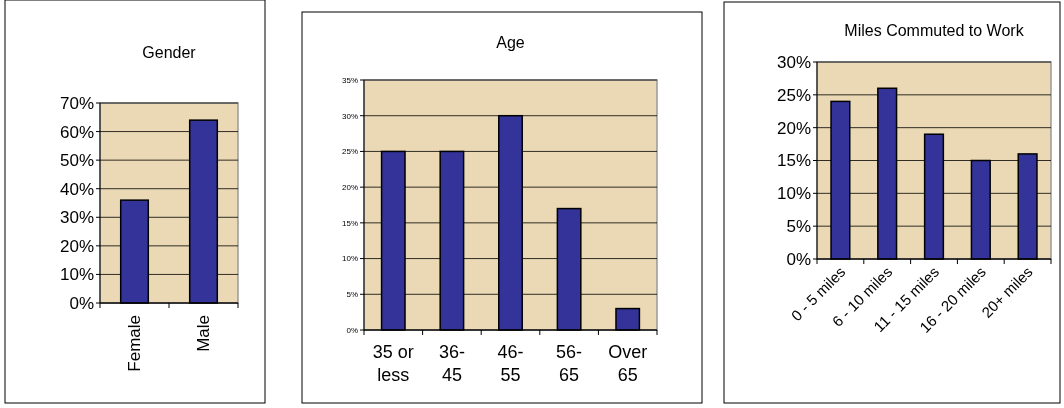 This screenshot has width=1064, height=408. I want to click on x-tick-label: 35 or less, so click(393, 363).